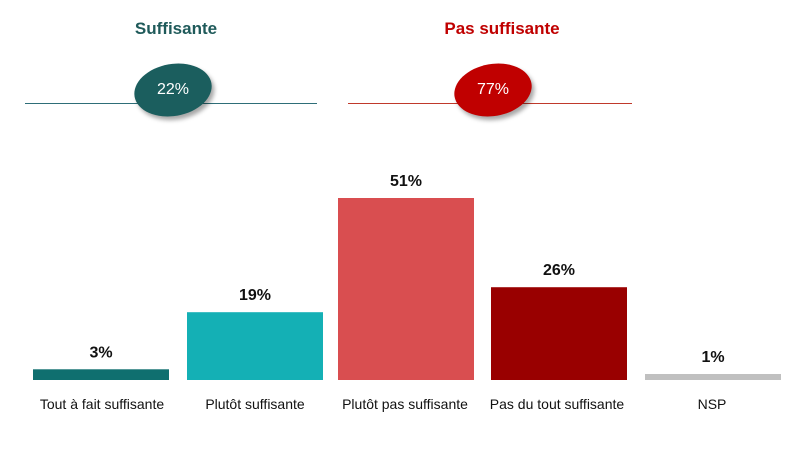 The height and width of the screenshot is (449, 799). I want to click on category-label-plutot-pas: Plutôt pas suffisante, so click(405, 404).